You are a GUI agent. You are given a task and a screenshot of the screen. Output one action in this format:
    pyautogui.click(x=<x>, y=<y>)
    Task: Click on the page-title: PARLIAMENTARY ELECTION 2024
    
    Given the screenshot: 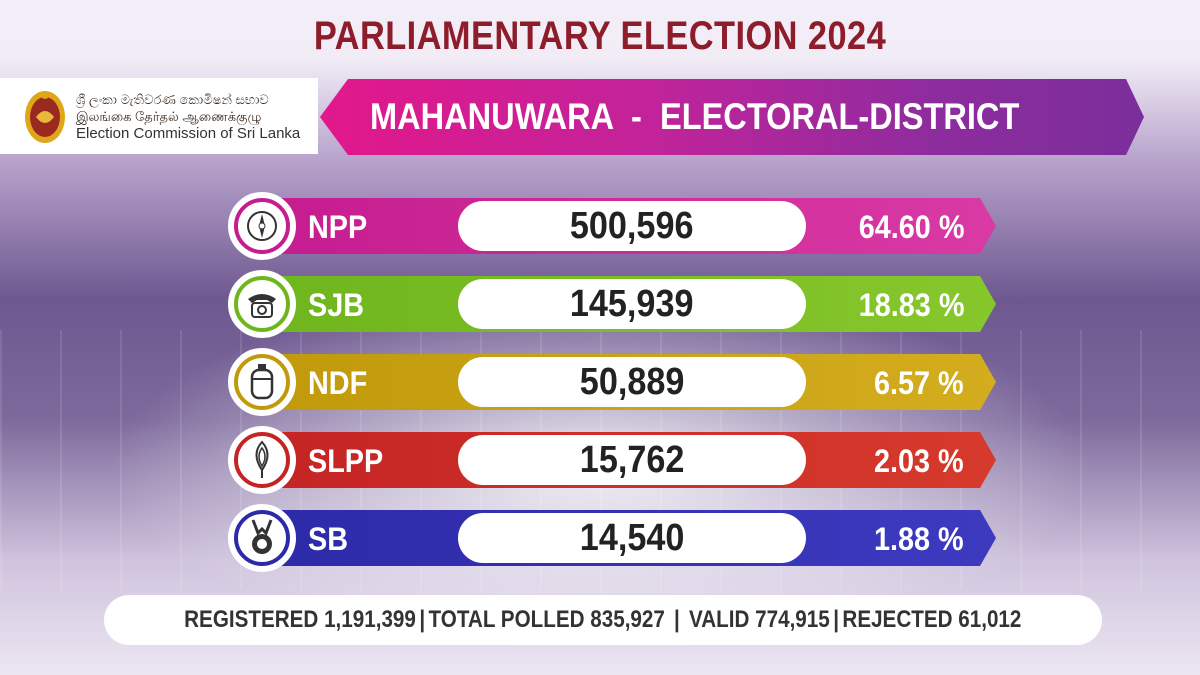 What is the action you would take?
    pyautogui.click(x=600, y=36)
    